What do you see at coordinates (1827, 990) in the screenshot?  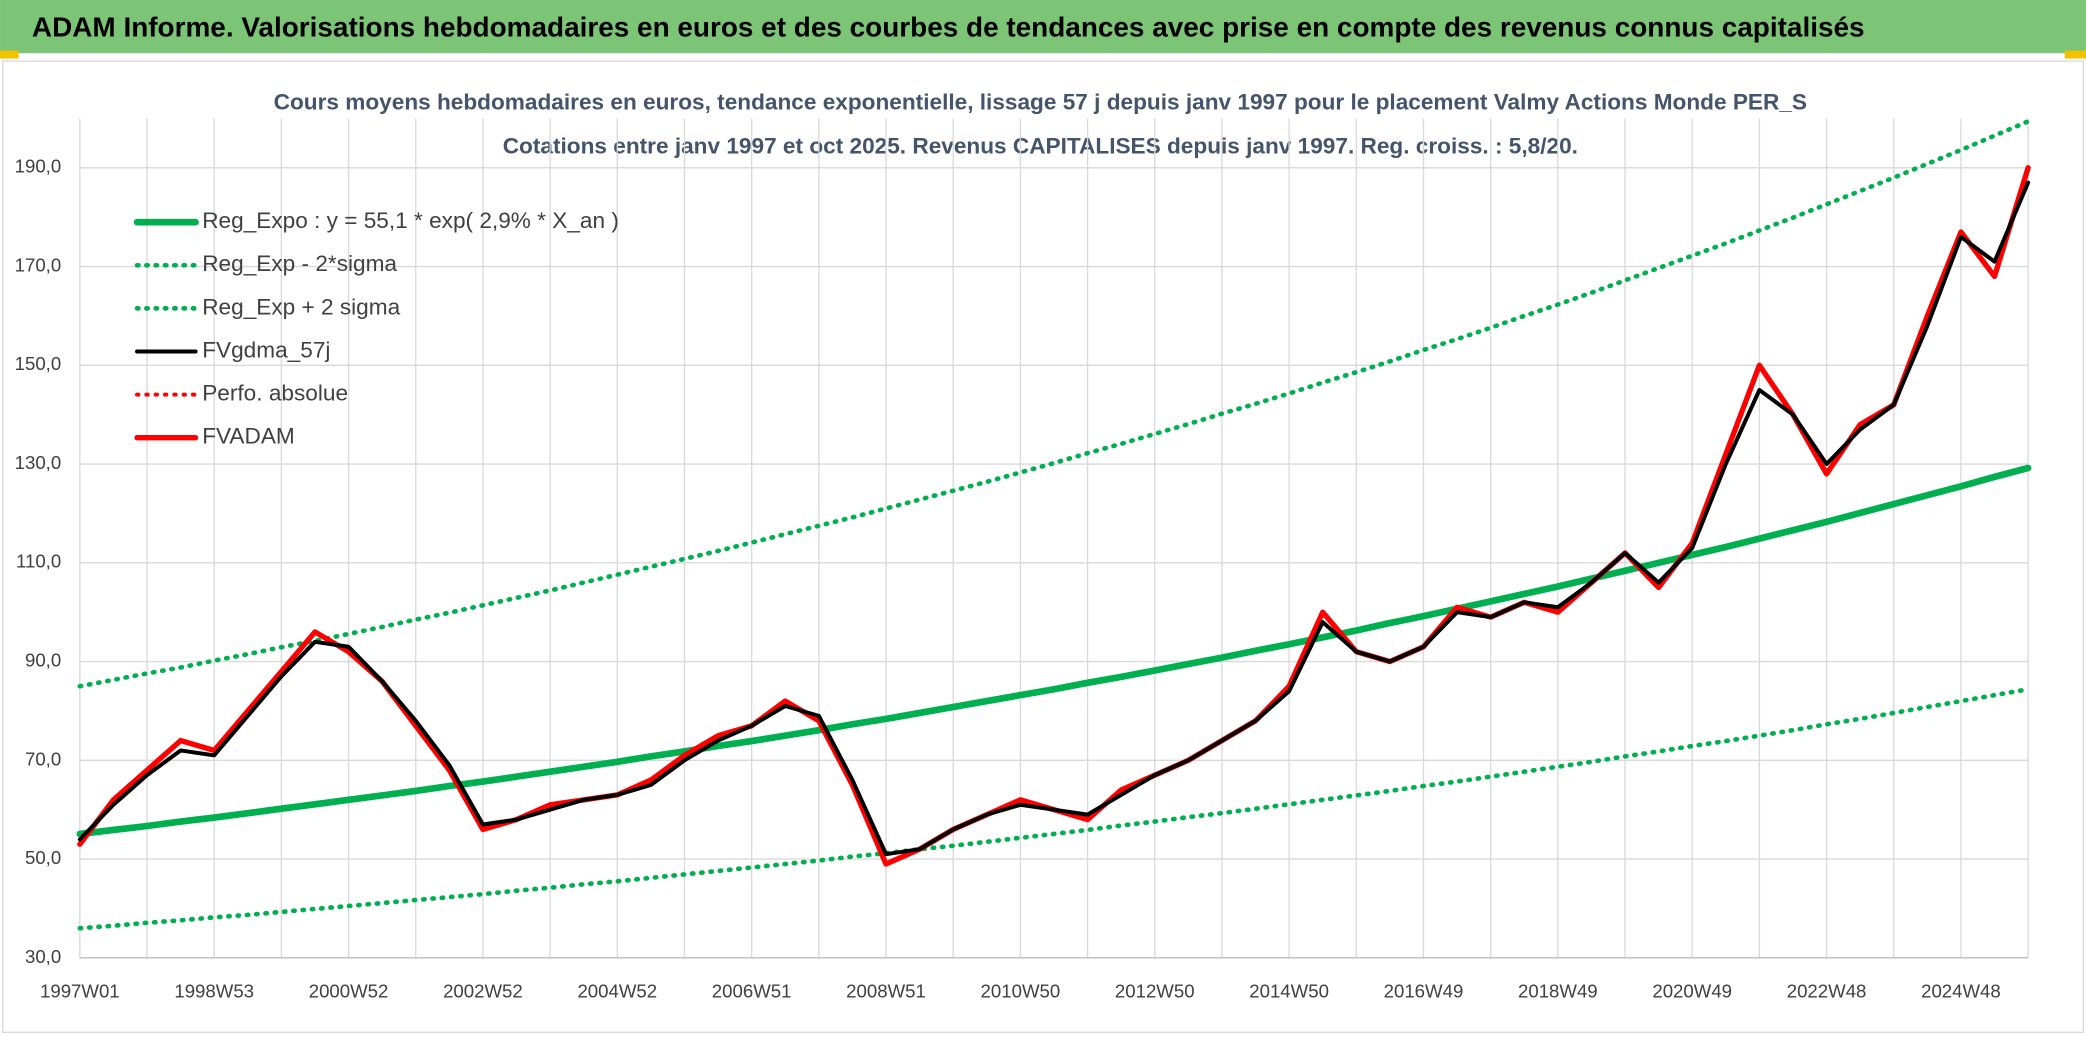 I see `x-tick-label: 2022W48` at bounding box center [1827, 990].